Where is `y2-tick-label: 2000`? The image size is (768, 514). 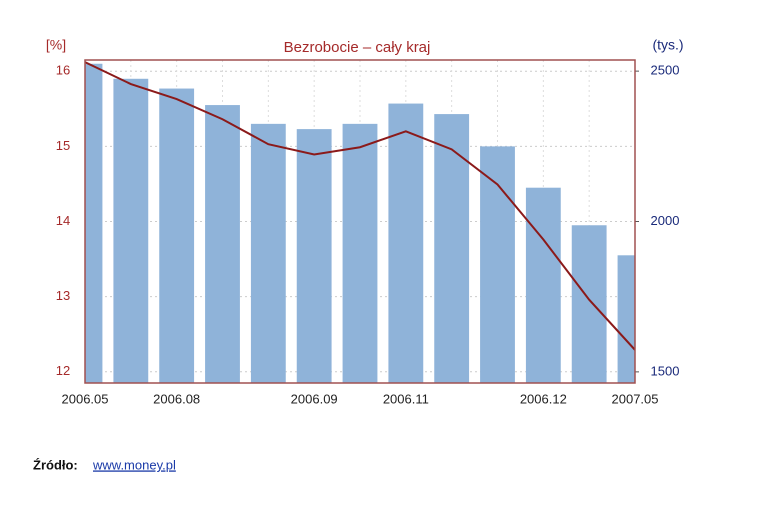 y2-tick-label: 2000 is located at coordinates (665, 220).